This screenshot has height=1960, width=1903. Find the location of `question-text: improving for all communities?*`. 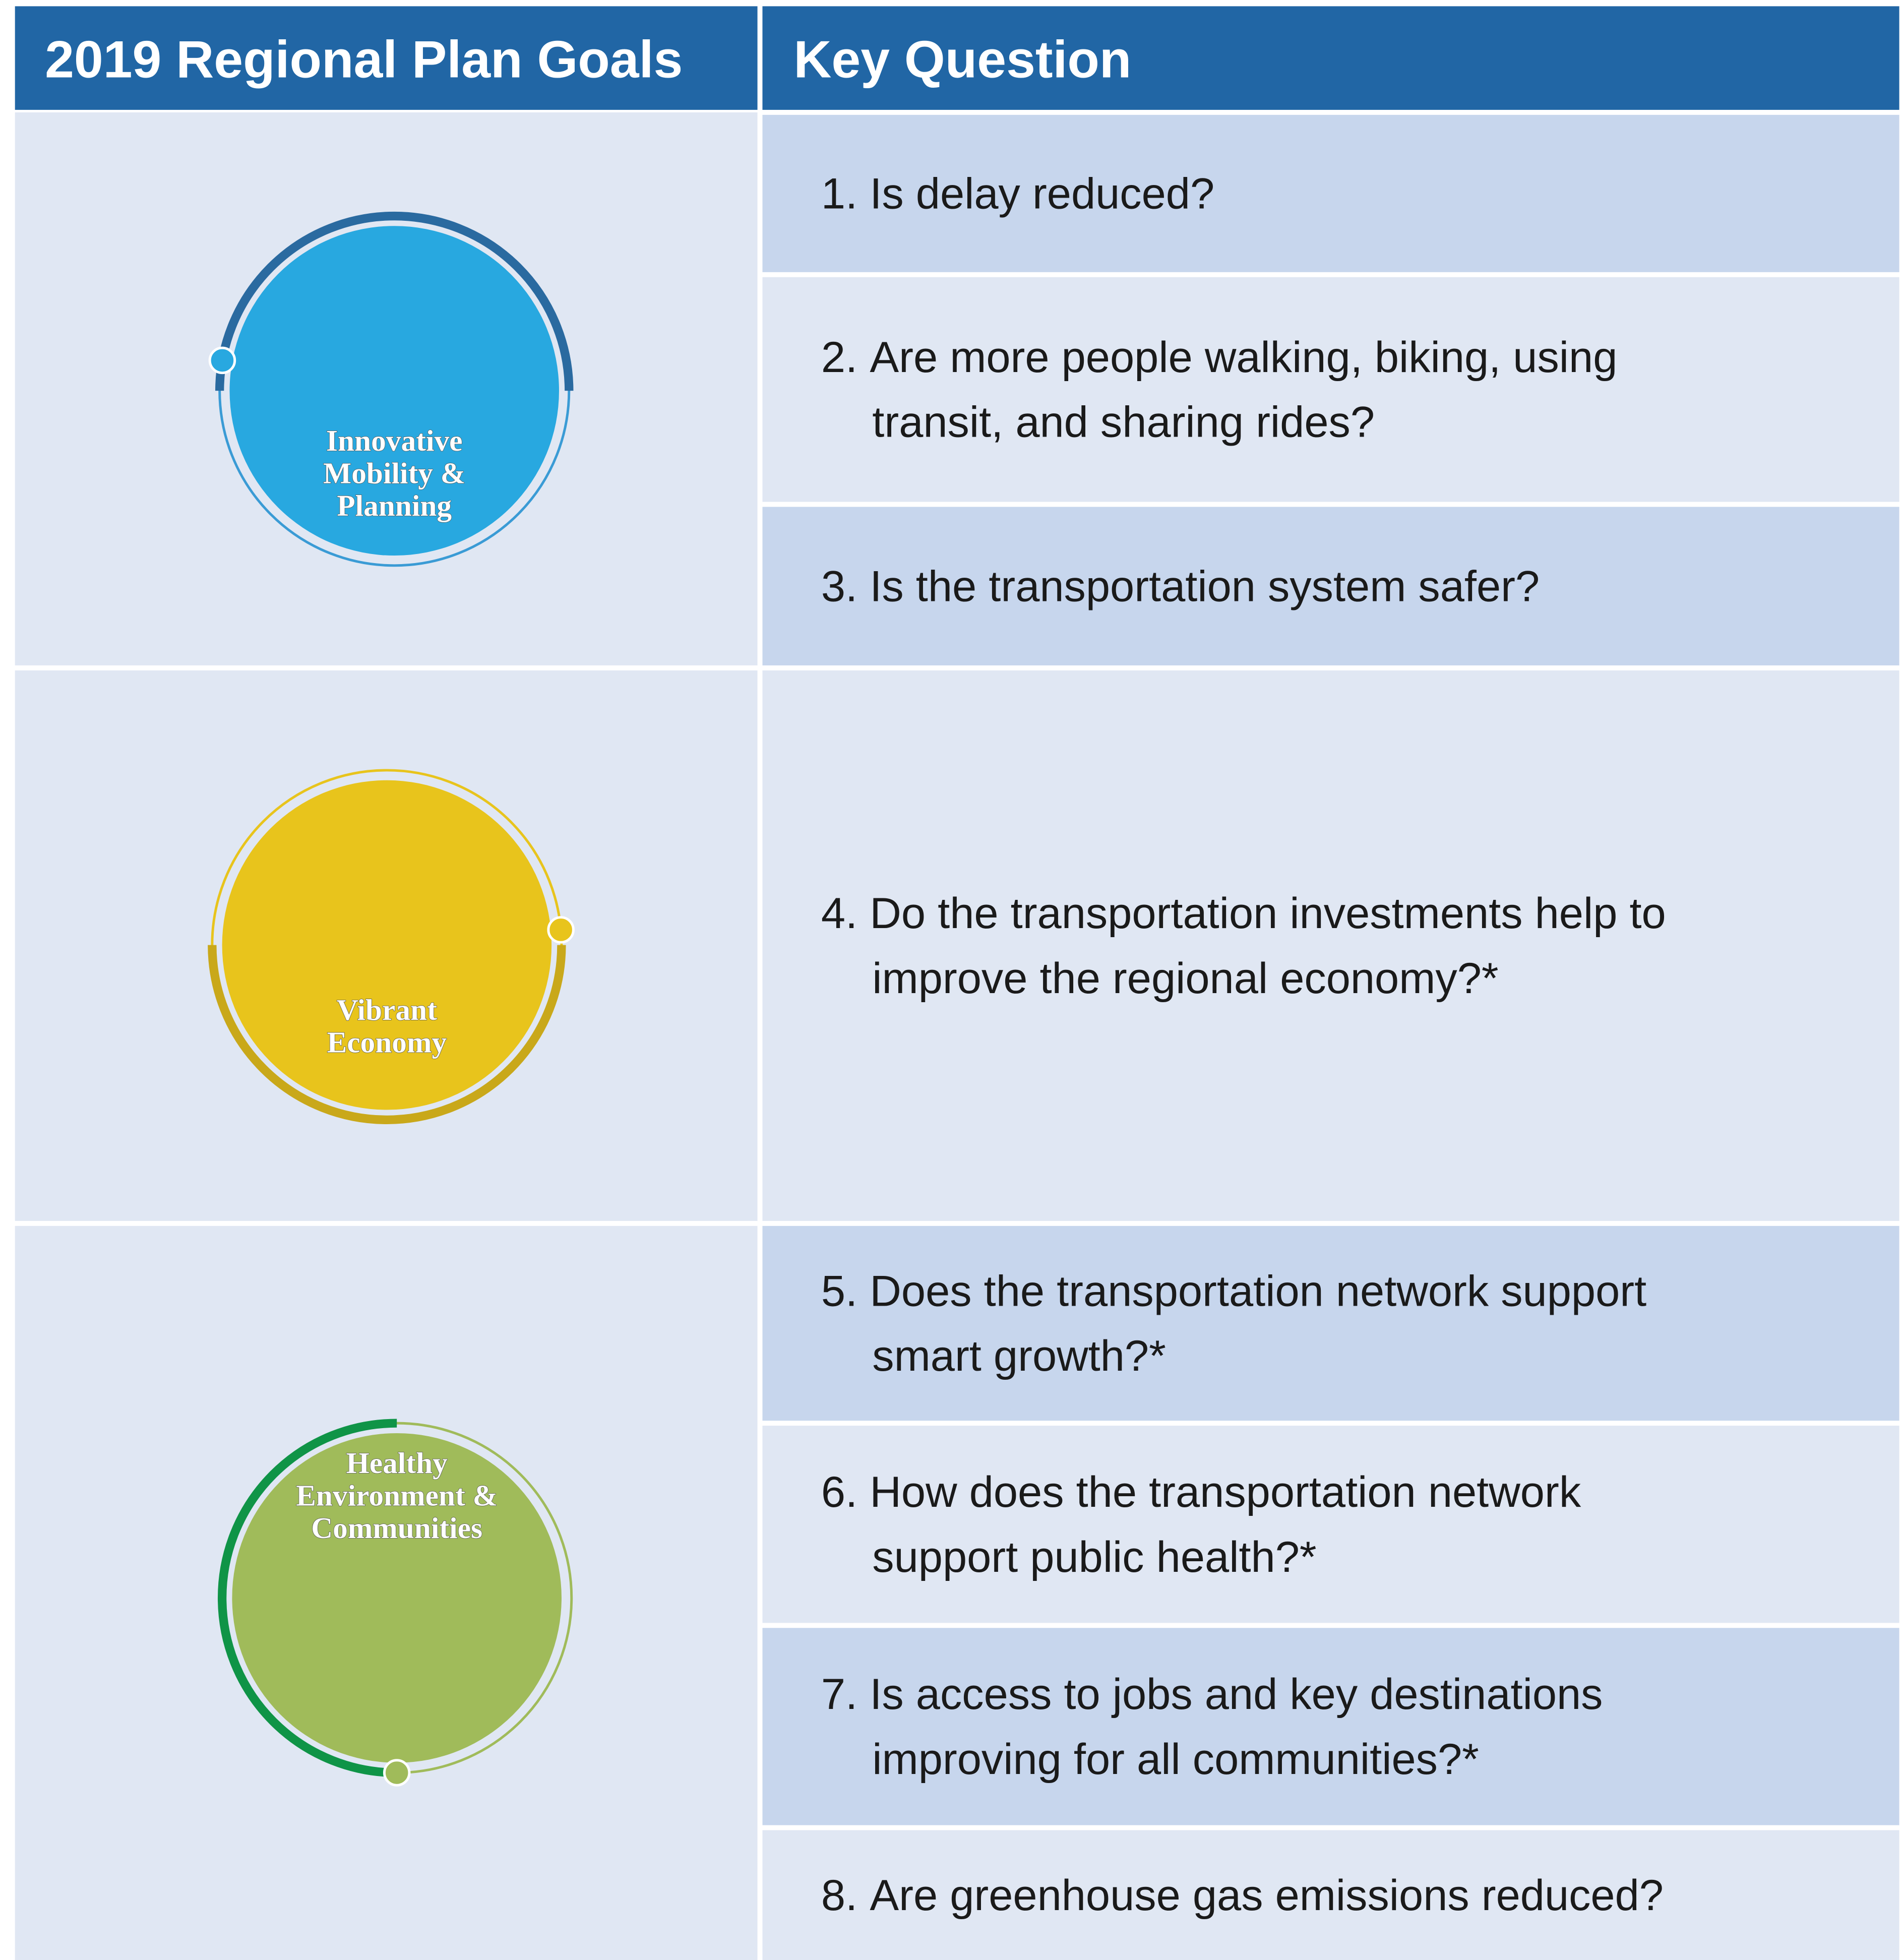

question-text: improving for all communities?* is located at coordinates (1175, 1759).